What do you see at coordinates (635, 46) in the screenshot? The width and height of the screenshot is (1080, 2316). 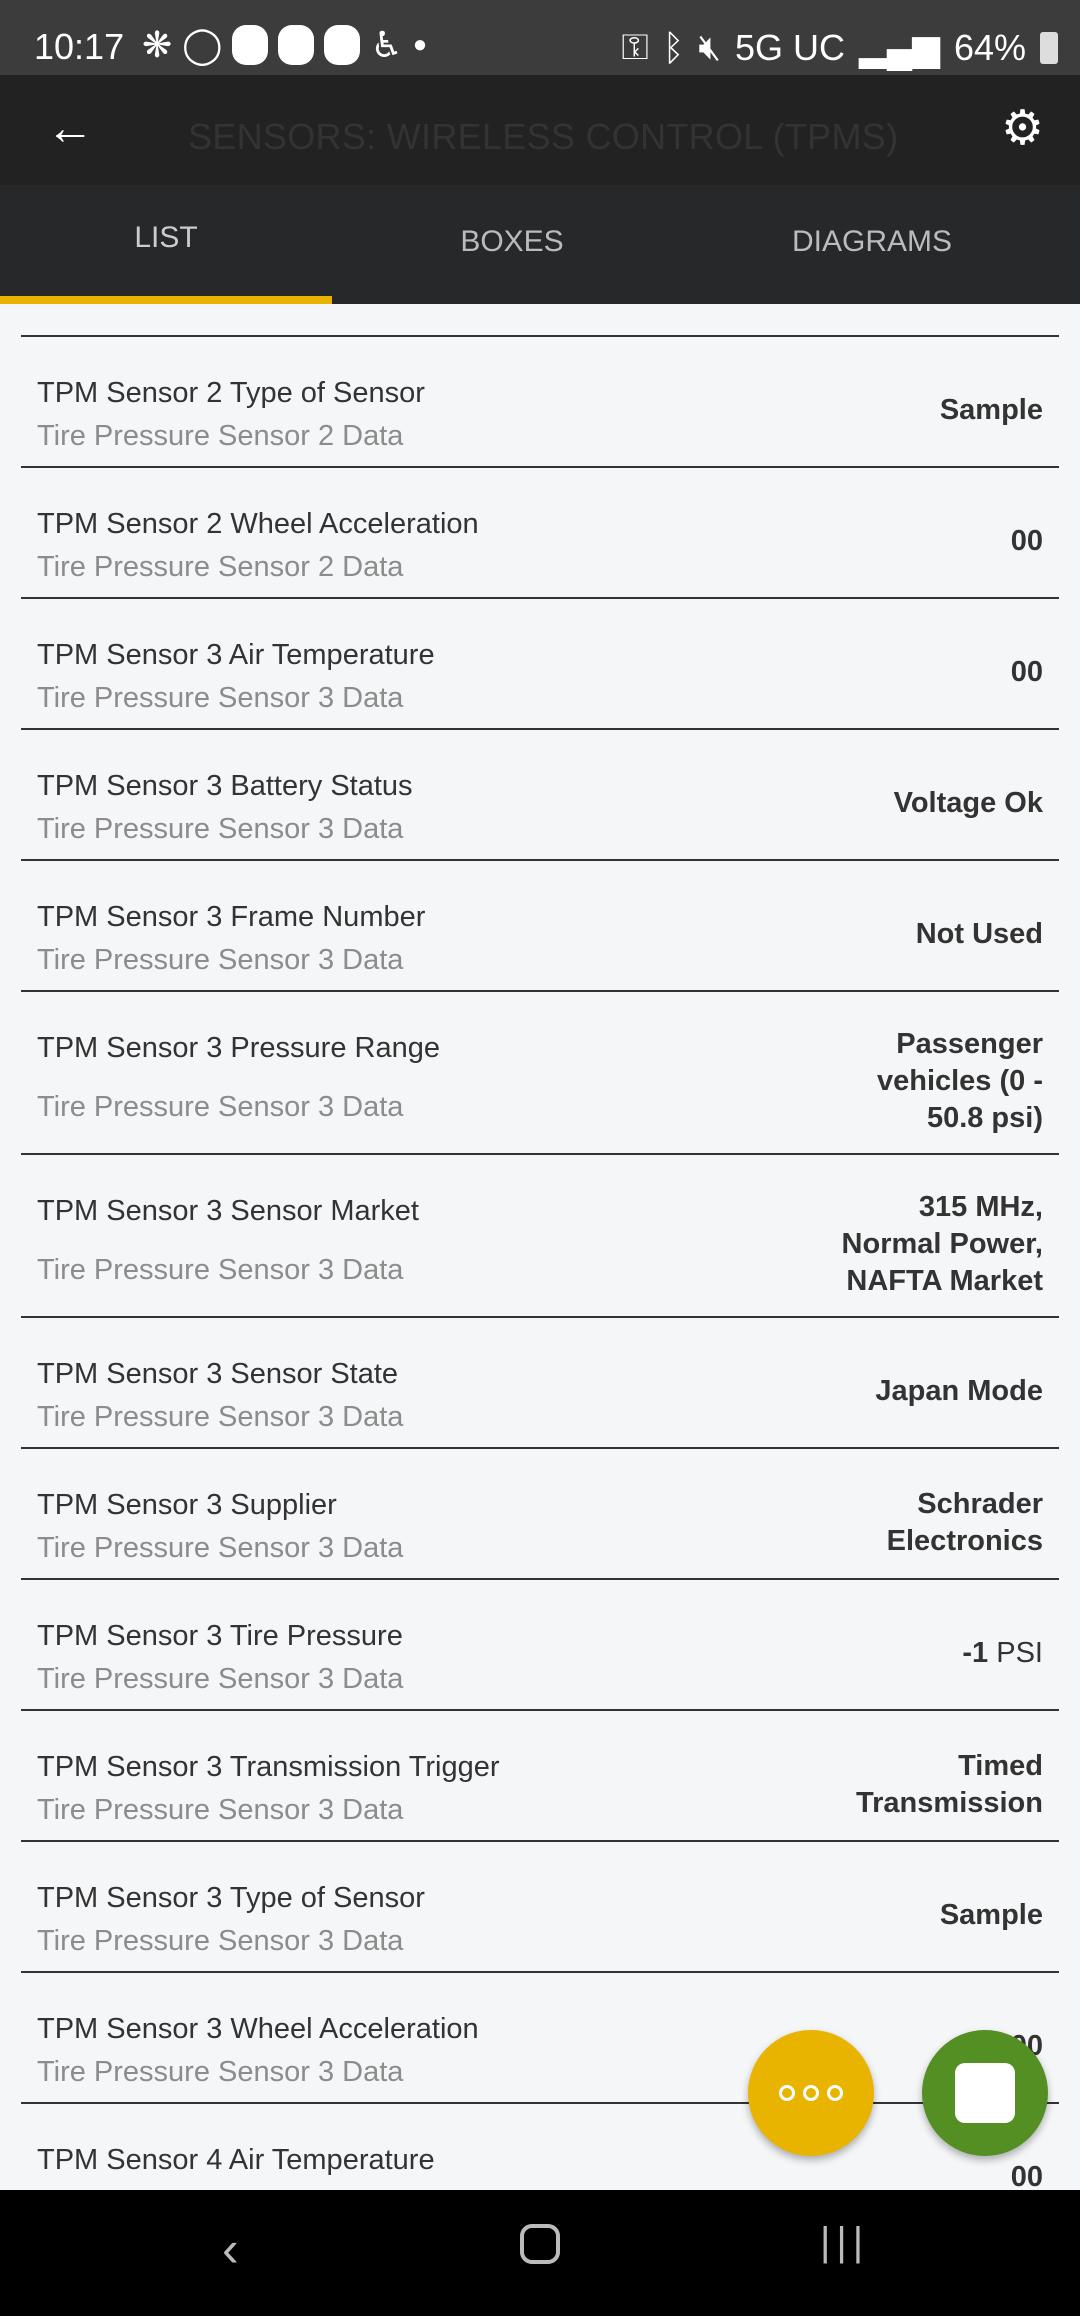 I see `vpn-key-icon: ⚿` at bounding box center [635, 46].